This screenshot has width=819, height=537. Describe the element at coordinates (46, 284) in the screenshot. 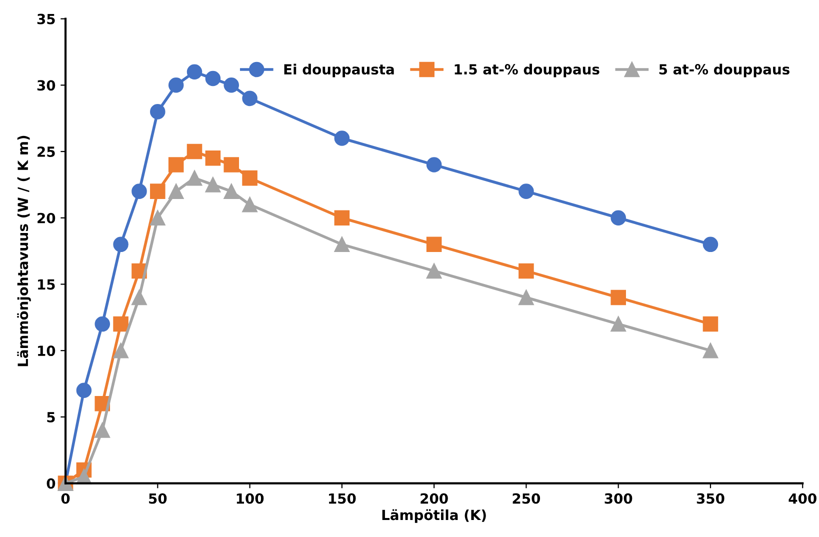

I see `y-tick-label: 15` at that location.